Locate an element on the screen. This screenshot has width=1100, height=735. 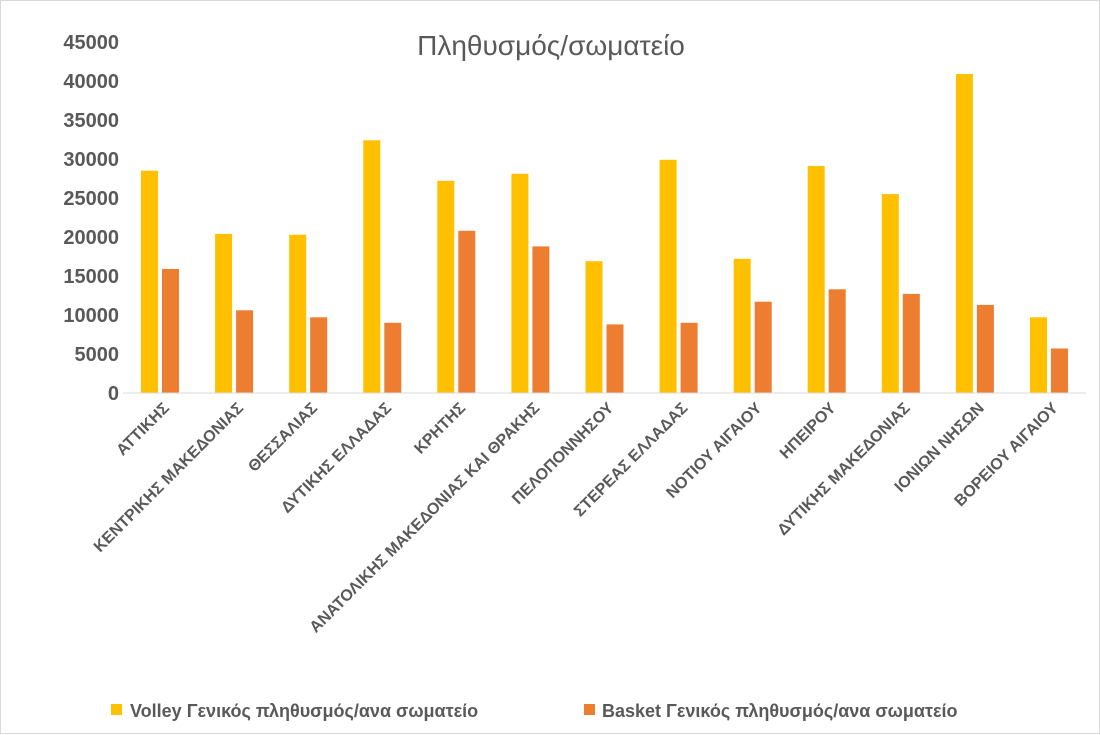
y-tick-label: 45000 is located at coordinates (91, 43).